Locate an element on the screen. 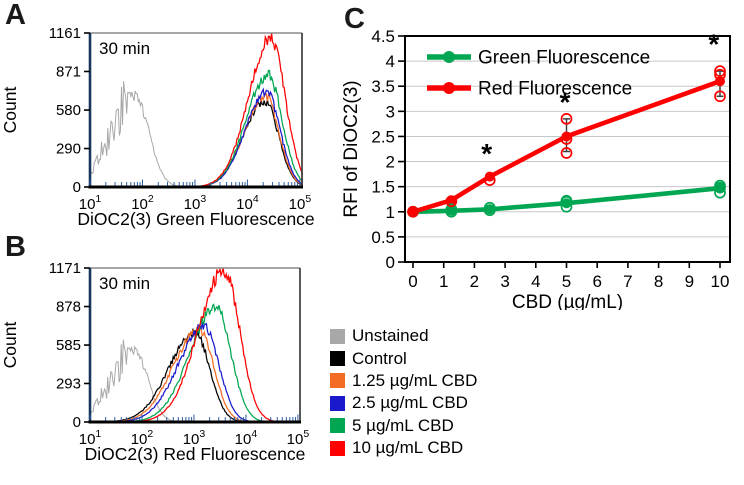 This screenshot has height=485, width=744. x-tick-label: 6 is located at coordinates (596, 281).